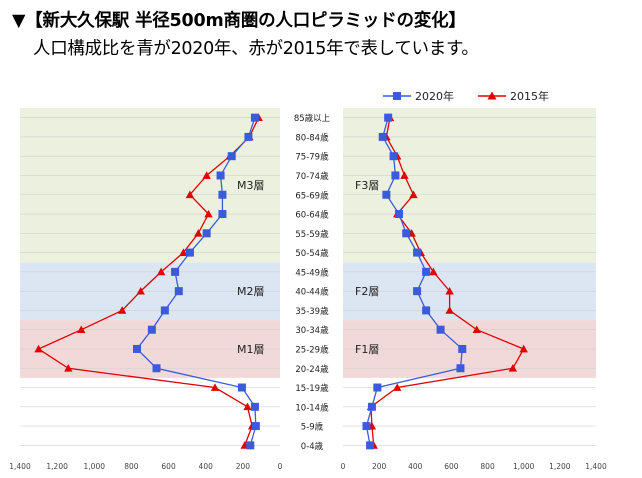  What do you see at coordinates (312, 137) in the screenshot?
I see `category-label: 80-84歳` at bounding box center [312, 137].